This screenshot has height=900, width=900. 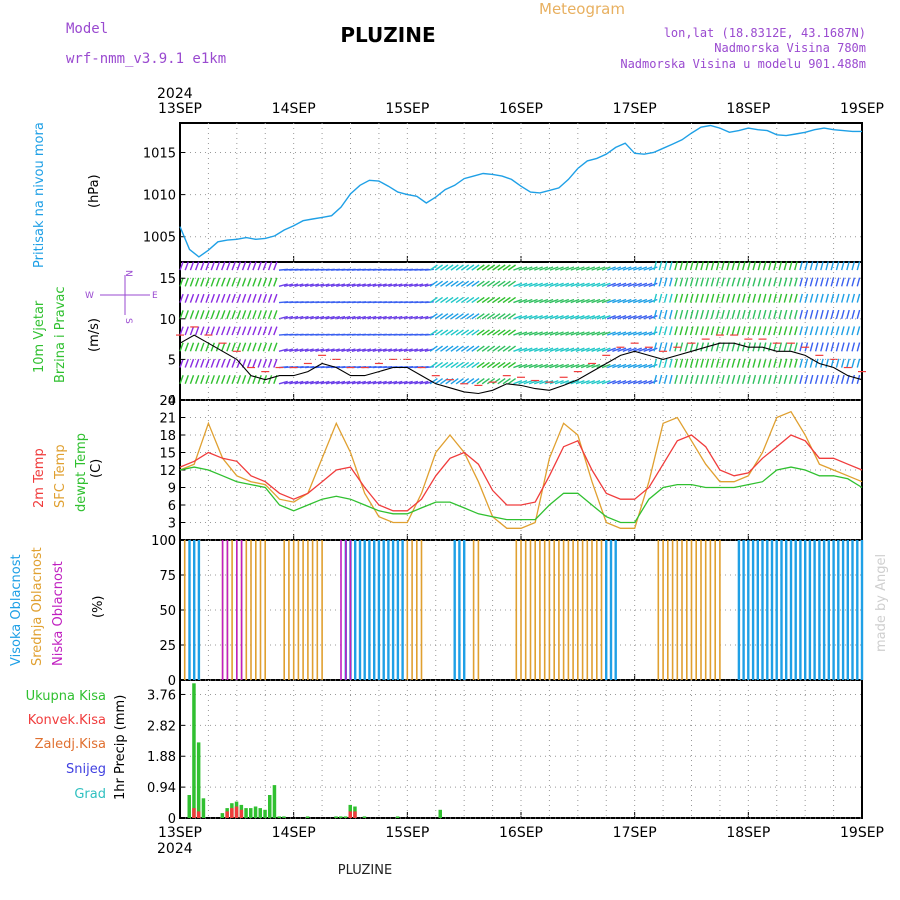 What do you see at coordinates (66, 696) in the screenshot?
I see `precip-label-total: Ukupna Kisa` at bounding box center [66, 696].